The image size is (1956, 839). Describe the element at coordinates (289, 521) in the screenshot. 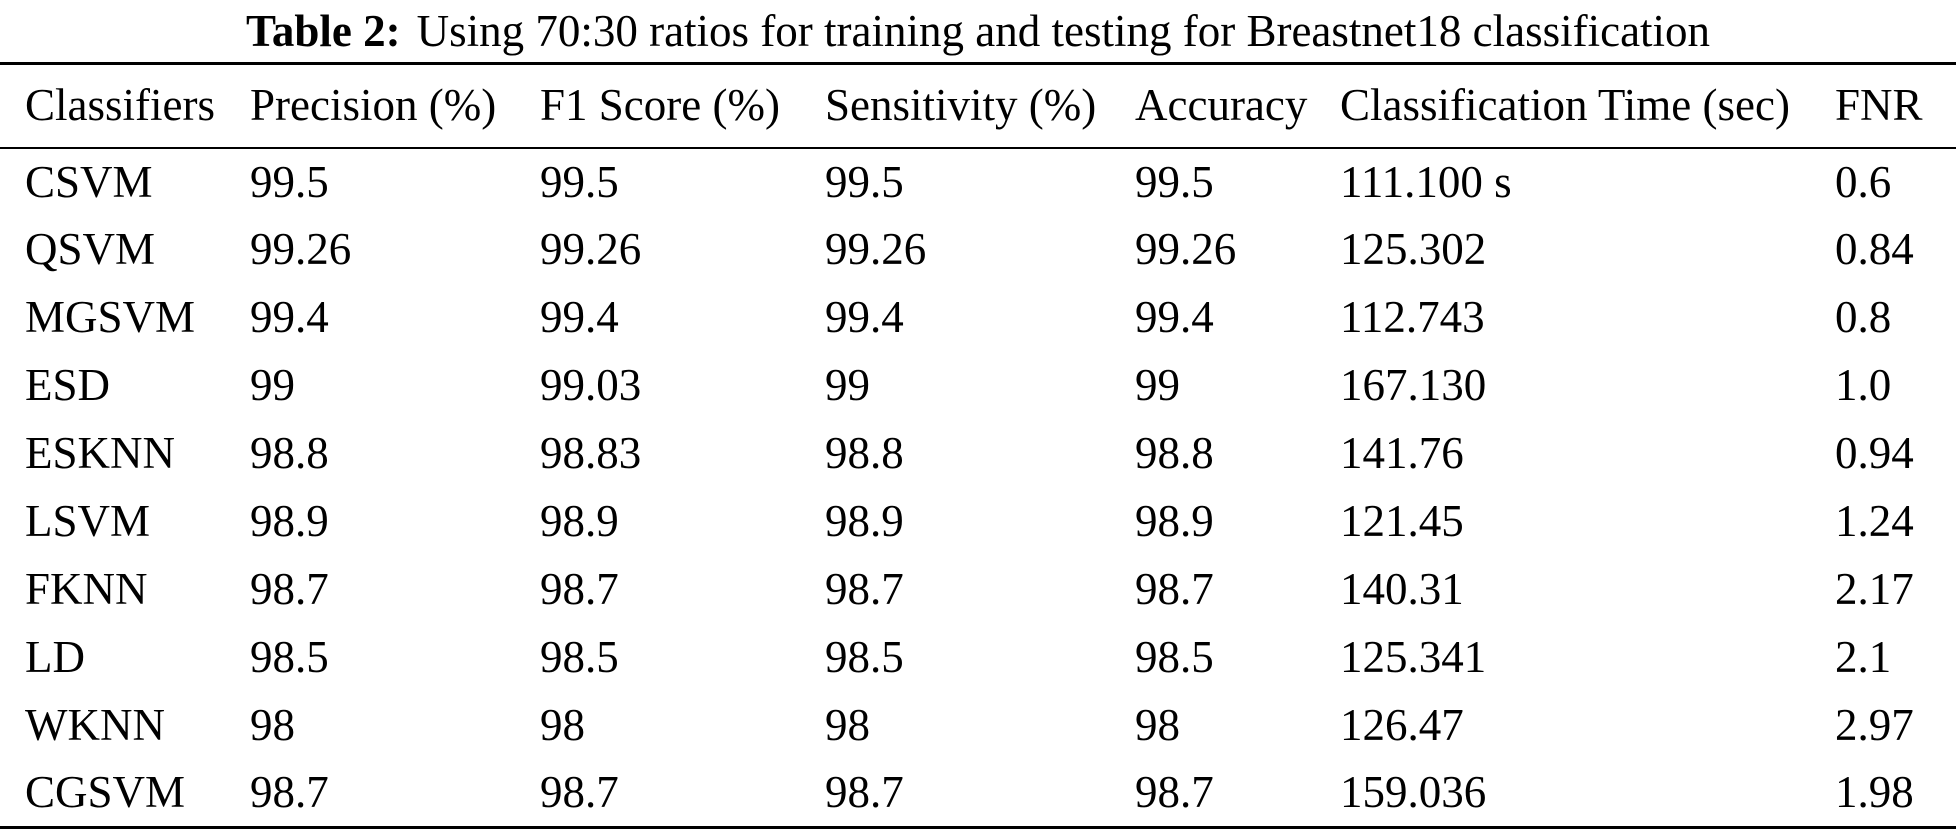

I see `cell-precision: 98.9` at that location.